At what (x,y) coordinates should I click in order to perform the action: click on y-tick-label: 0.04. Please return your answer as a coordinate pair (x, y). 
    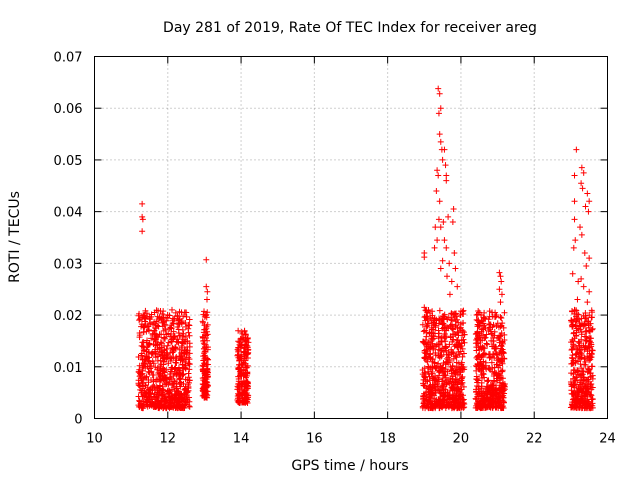
    Looking at the image, I should click on (68, 213).